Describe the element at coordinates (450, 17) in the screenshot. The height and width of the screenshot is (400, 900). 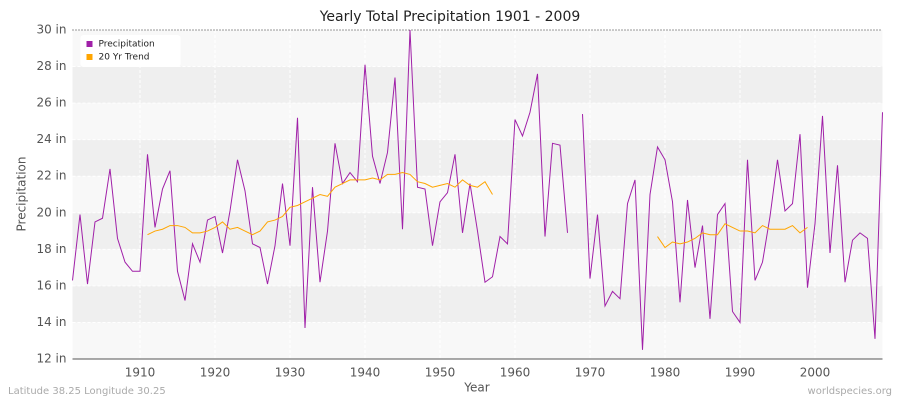
I see `chart-title: Yearly Total Precipitation 1901 - 2009` at that location.